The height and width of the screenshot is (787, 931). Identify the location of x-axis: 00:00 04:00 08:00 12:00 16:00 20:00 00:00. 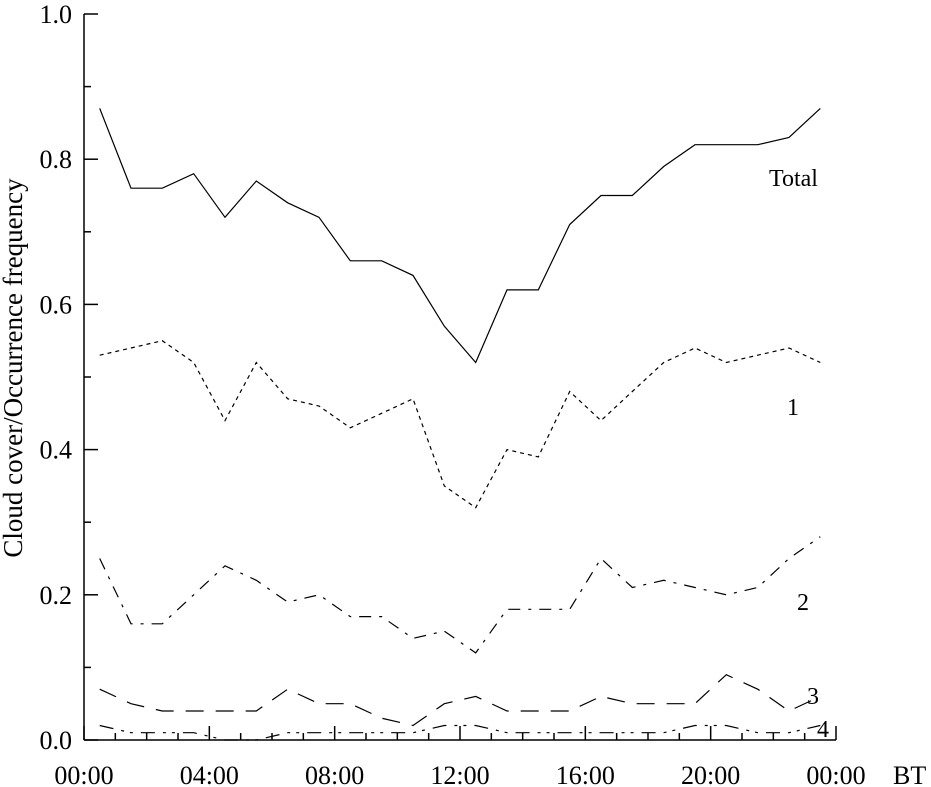
(460, 756).